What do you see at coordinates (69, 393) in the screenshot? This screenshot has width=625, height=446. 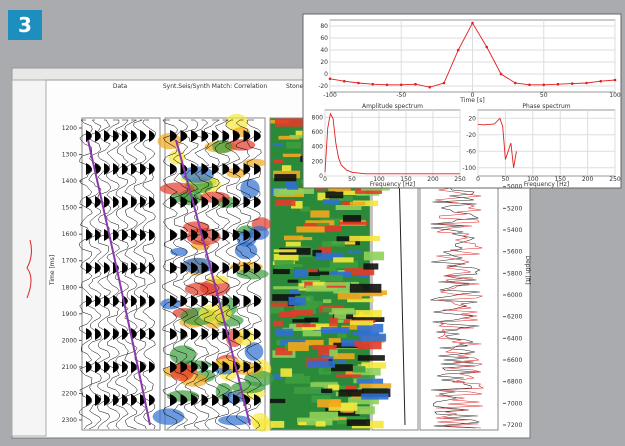 I see `tick-label: 2200` at bounding box center [69, 393].